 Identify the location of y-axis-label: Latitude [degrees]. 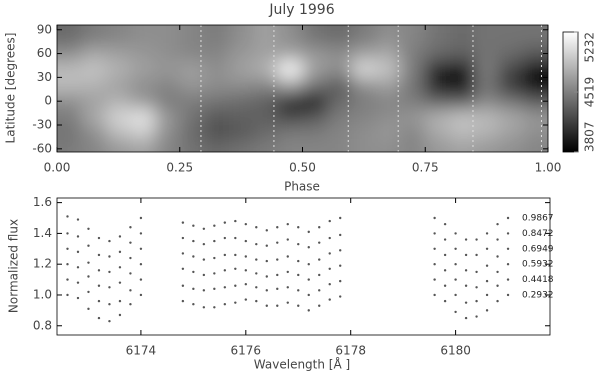
(11, 88).